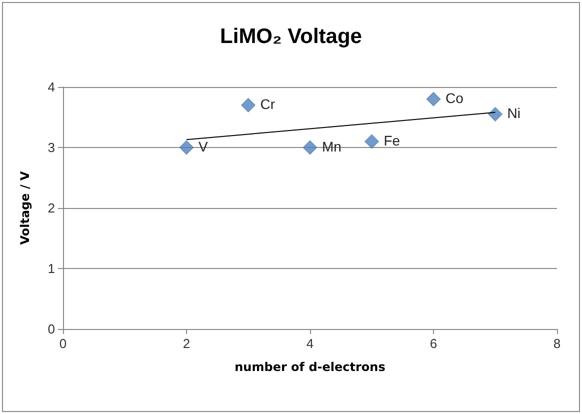 This screenshot has width=582, height=414. I want to click on y-tick-label: 4, so click(51, 87).